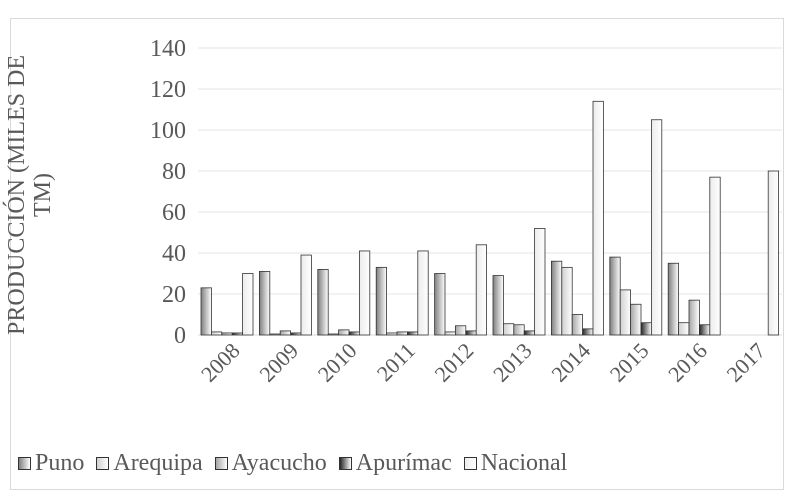 The image size is (794, 500). I want to click on legend-item: Ayacucho, so click(270, 463).